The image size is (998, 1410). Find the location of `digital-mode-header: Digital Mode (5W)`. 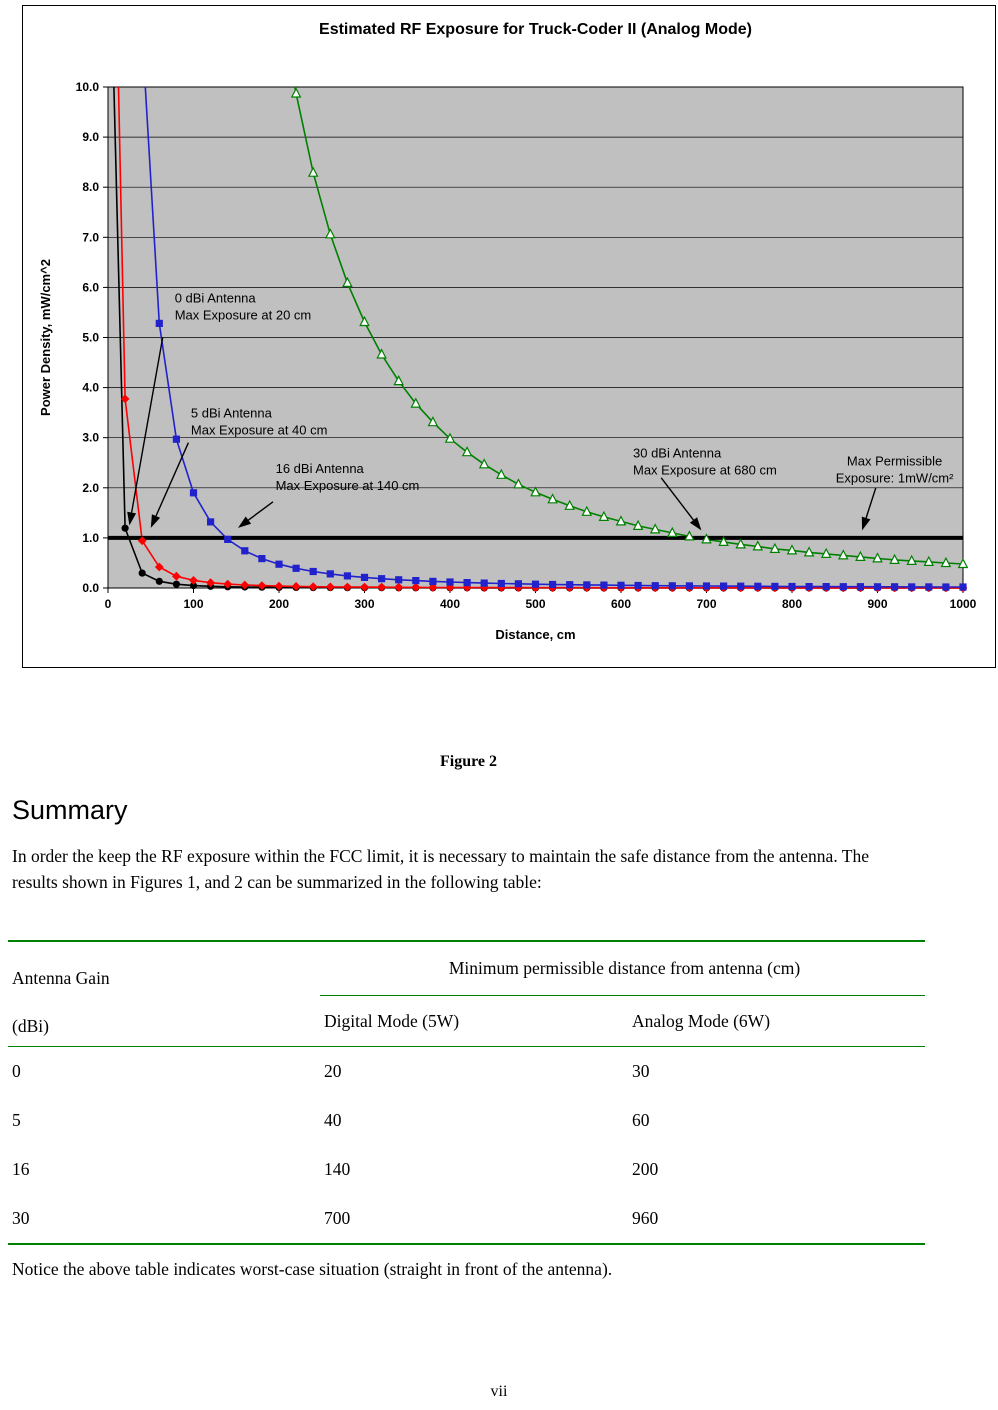

digital-mode-header: Digital Mode (5W) is located at coordinates (474, 1021).